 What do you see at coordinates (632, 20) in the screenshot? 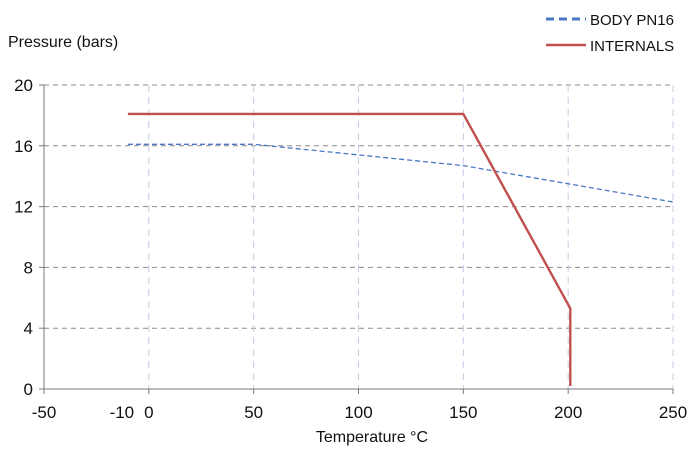
I see `legend-label-body-pn16: BODY PN16` at bounding box center [632, 20].